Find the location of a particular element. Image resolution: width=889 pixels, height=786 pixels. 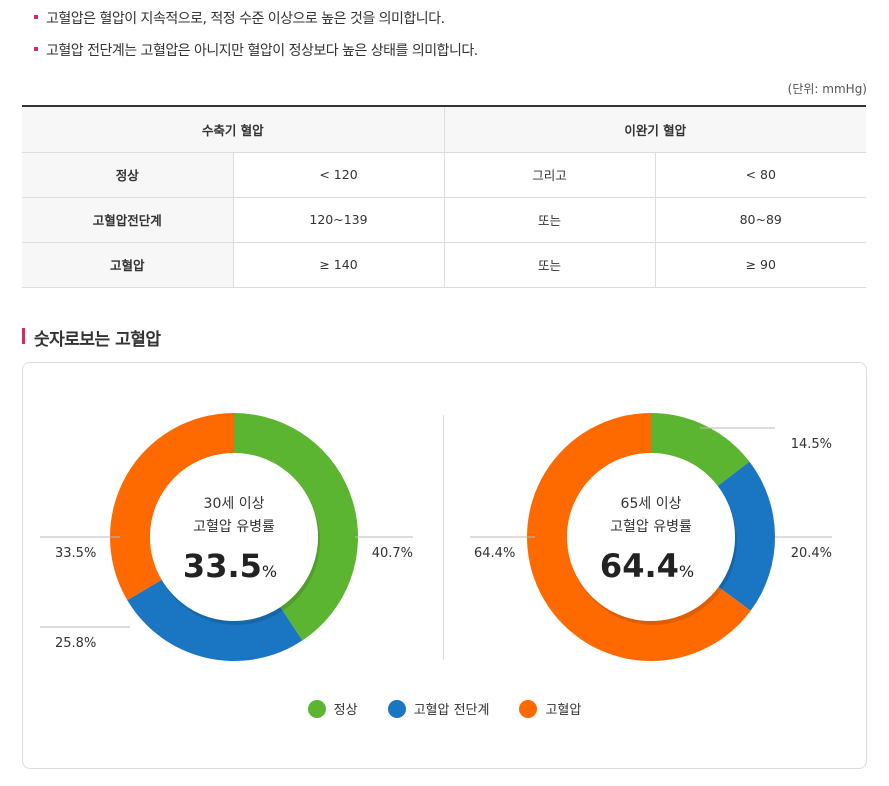

table-row: 정상 < 120 그리고 < 80 is located at coordinates (444, 175).